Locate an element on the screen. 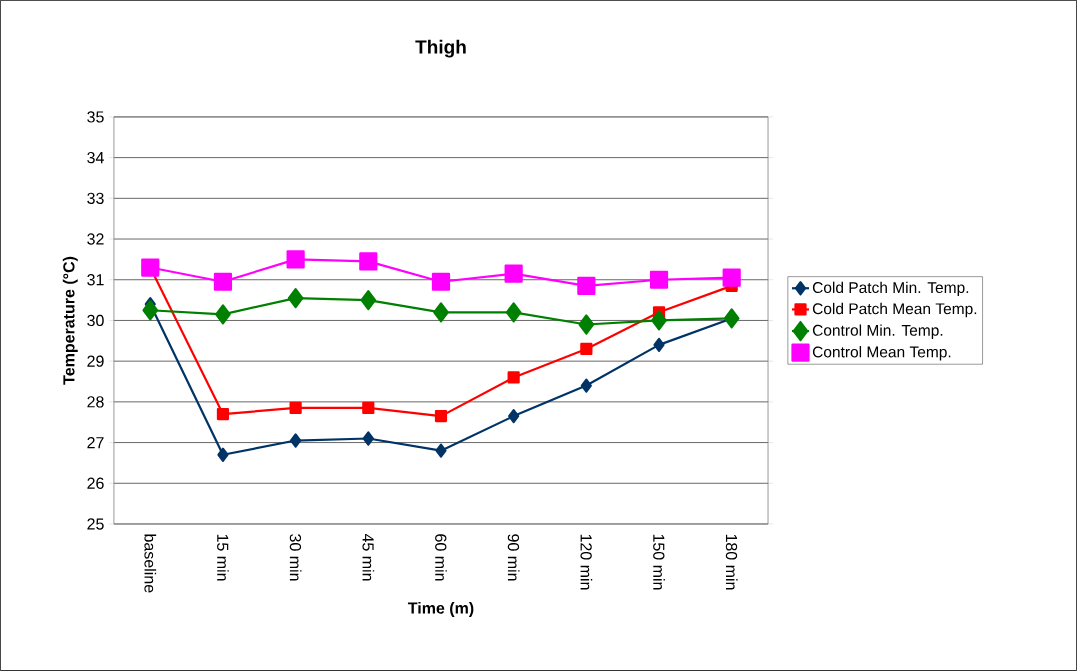  y-tick-label: 35 is located at coordinates (95, 117).